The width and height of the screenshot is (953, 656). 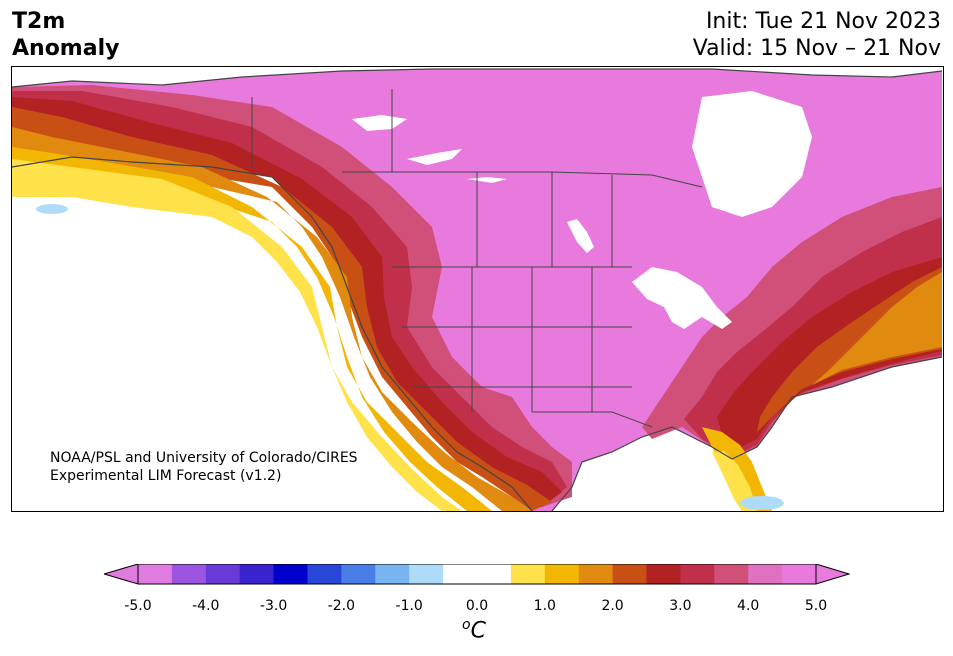 What do you see at coordinates (273, 606) in the screenshot?
I see `colorbar-tick-label: -3.0` at bounding box center [273, 606].